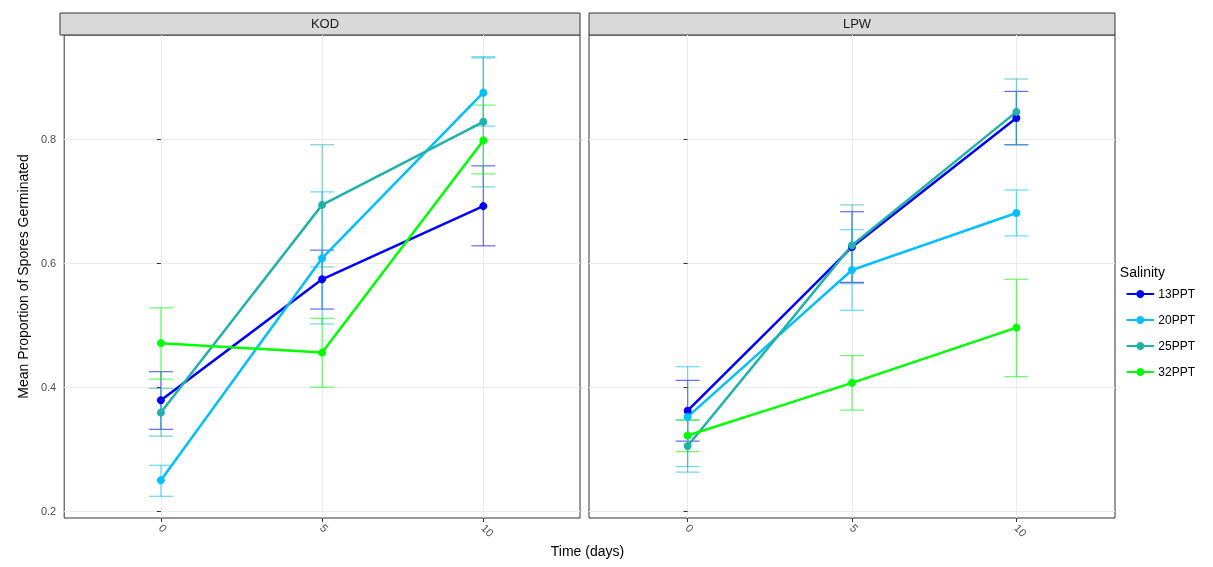  I want to click on chart-title: LPW, so click(857, 23).